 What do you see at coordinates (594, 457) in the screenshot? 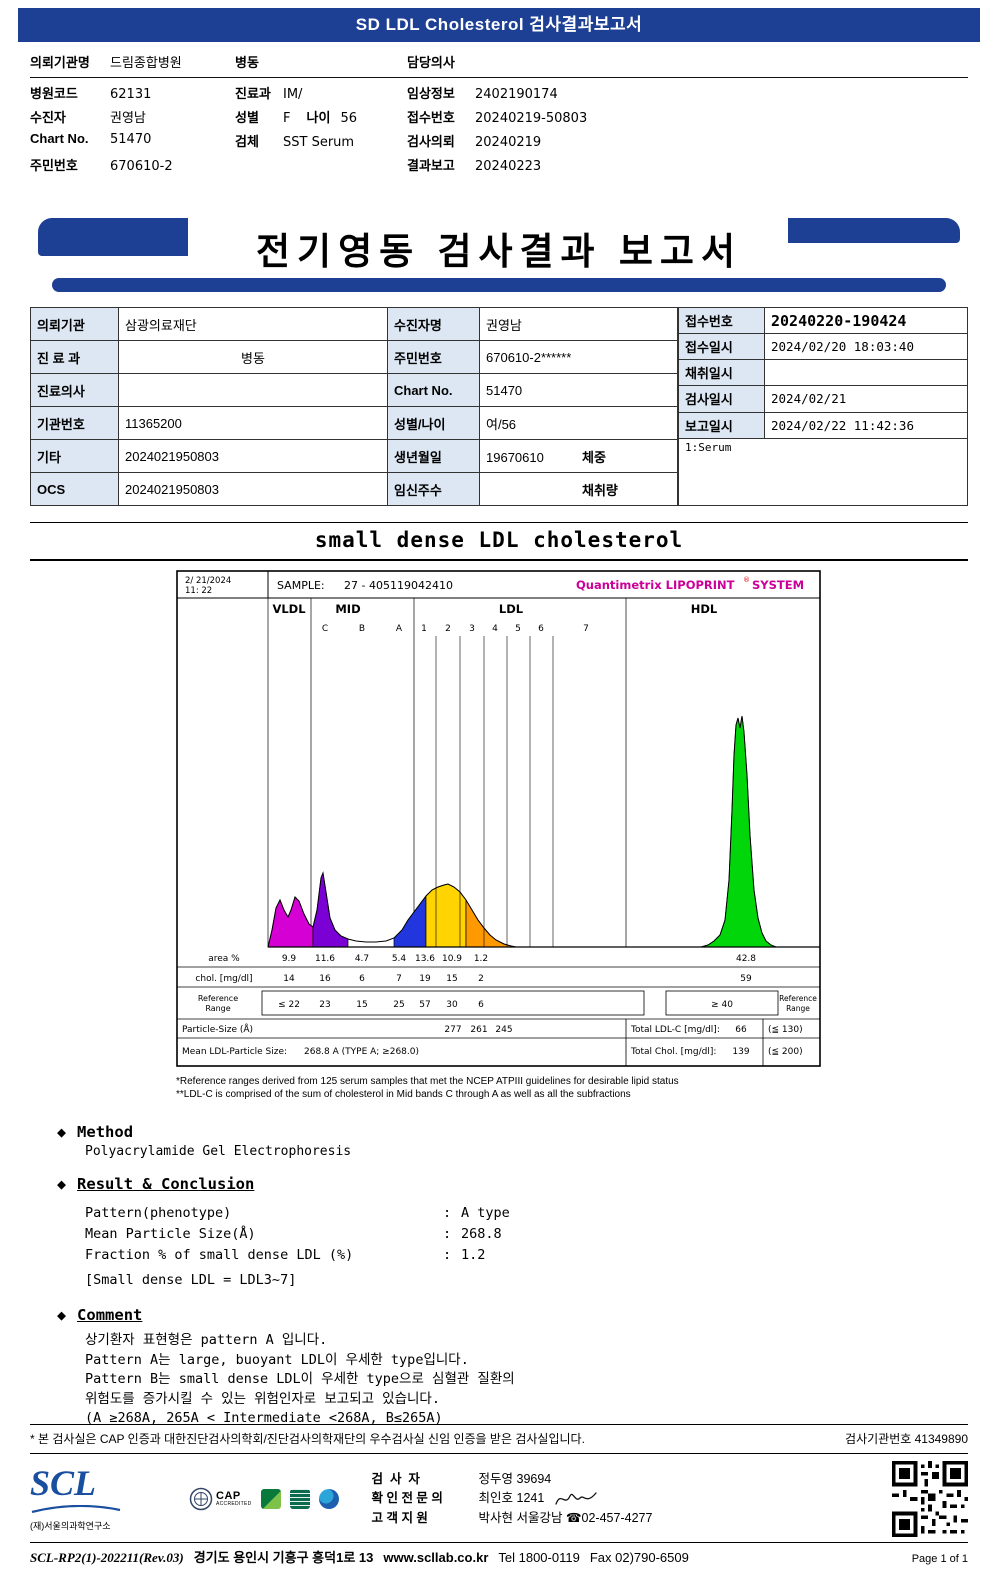
I see `weight-label: 체중` at bounding box center [594, 457].